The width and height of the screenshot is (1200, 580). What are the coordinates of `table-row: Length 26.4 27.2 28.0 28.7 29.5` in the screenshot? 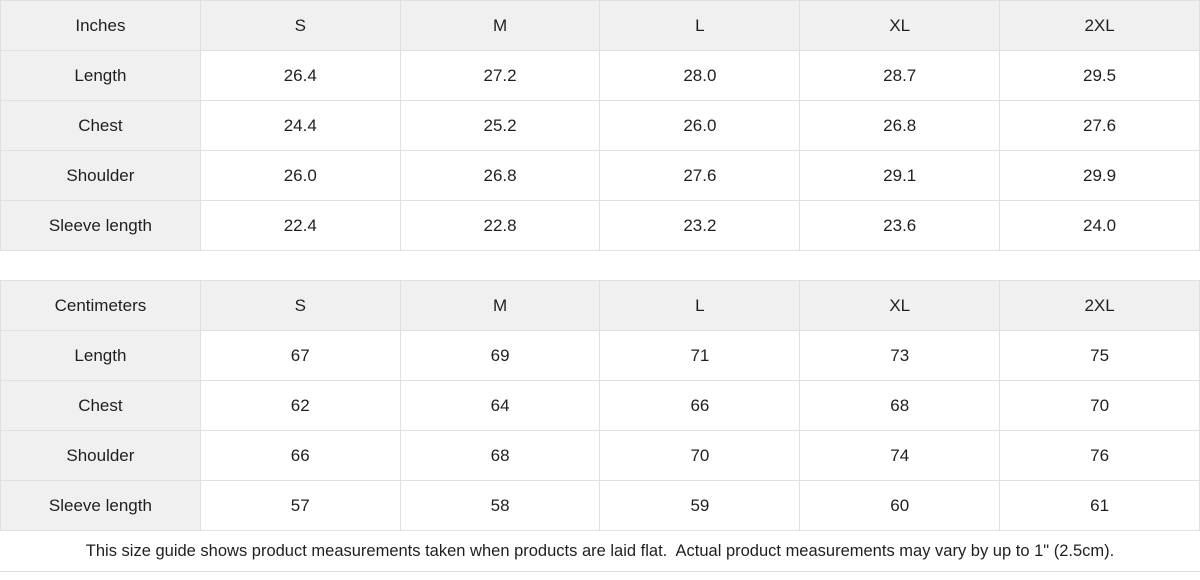 It's located at (600, 75).